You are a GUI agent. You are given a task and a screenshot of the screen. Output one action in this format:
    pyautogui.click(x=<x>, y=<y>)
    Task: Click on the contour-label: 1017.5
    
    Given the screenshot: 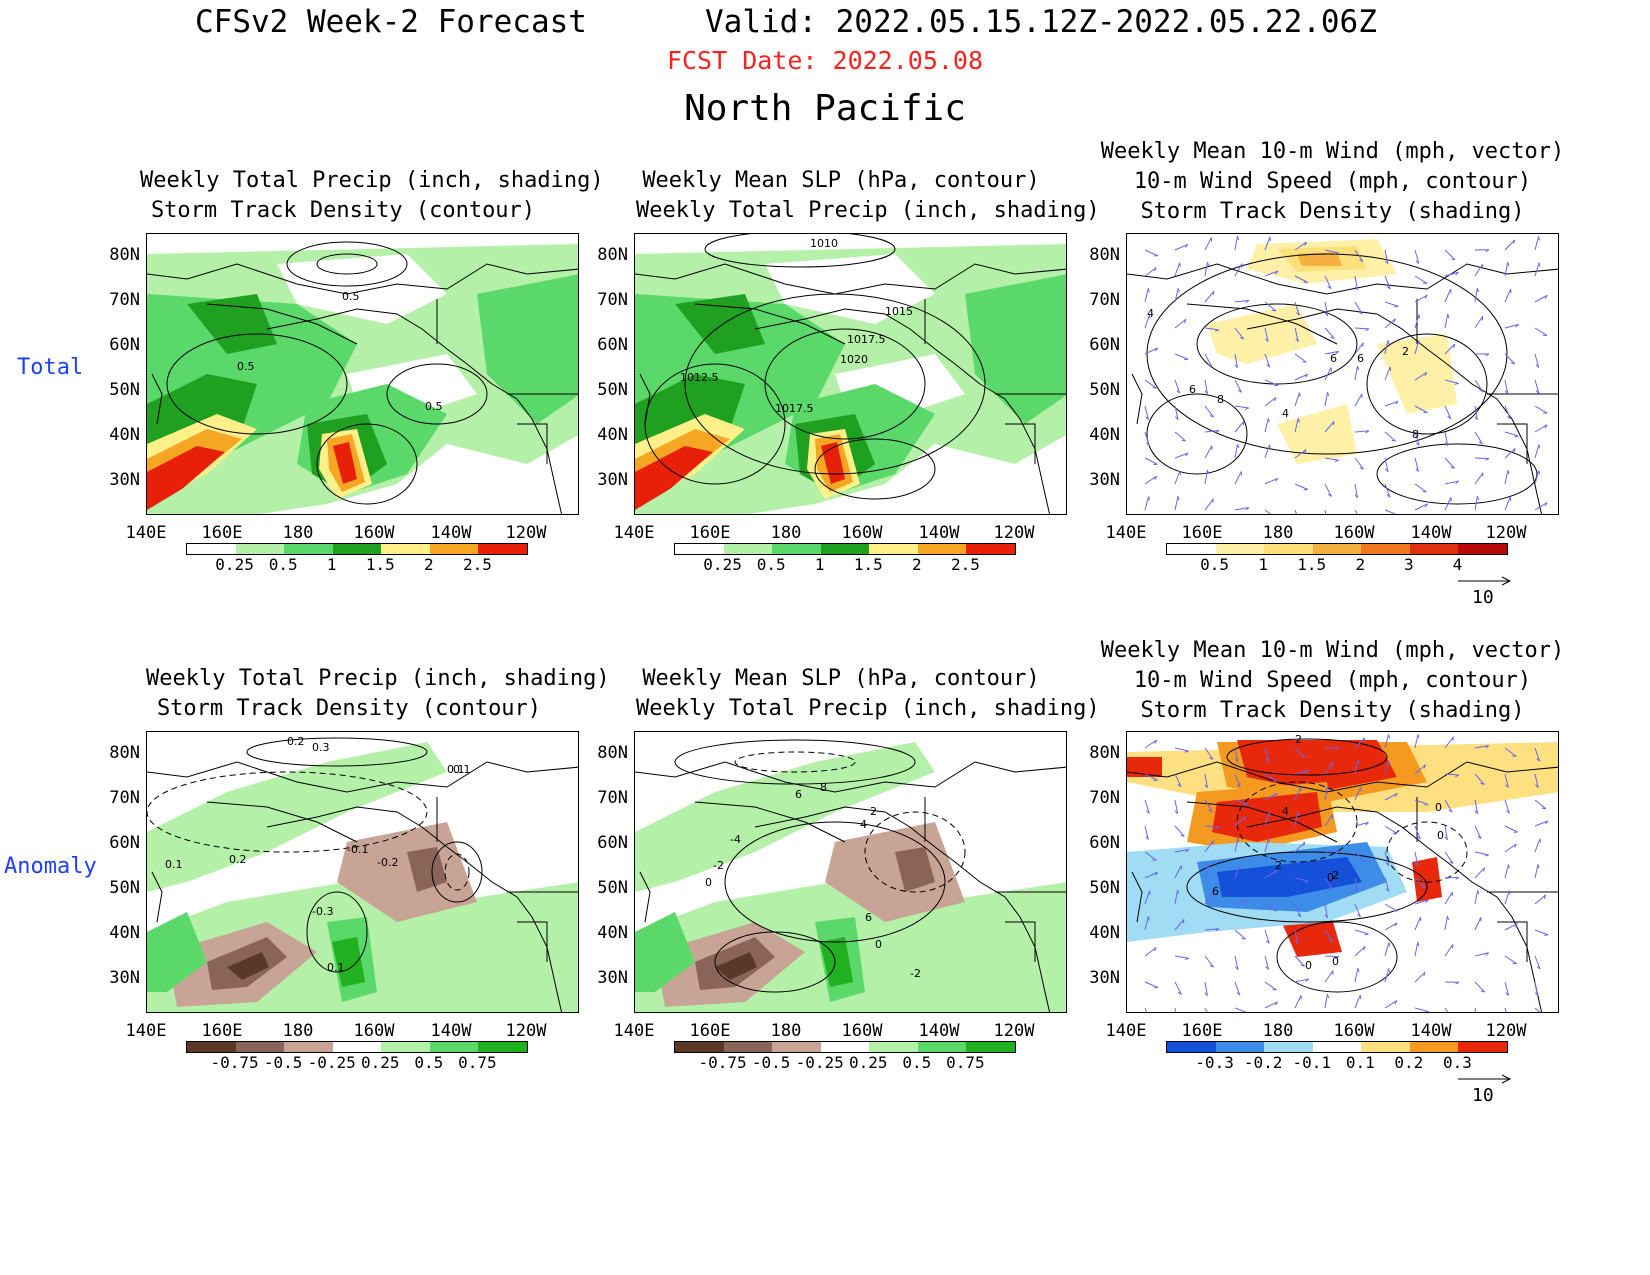 What is the action you would take?
    pyautogui.click(x=866, y=339)
    